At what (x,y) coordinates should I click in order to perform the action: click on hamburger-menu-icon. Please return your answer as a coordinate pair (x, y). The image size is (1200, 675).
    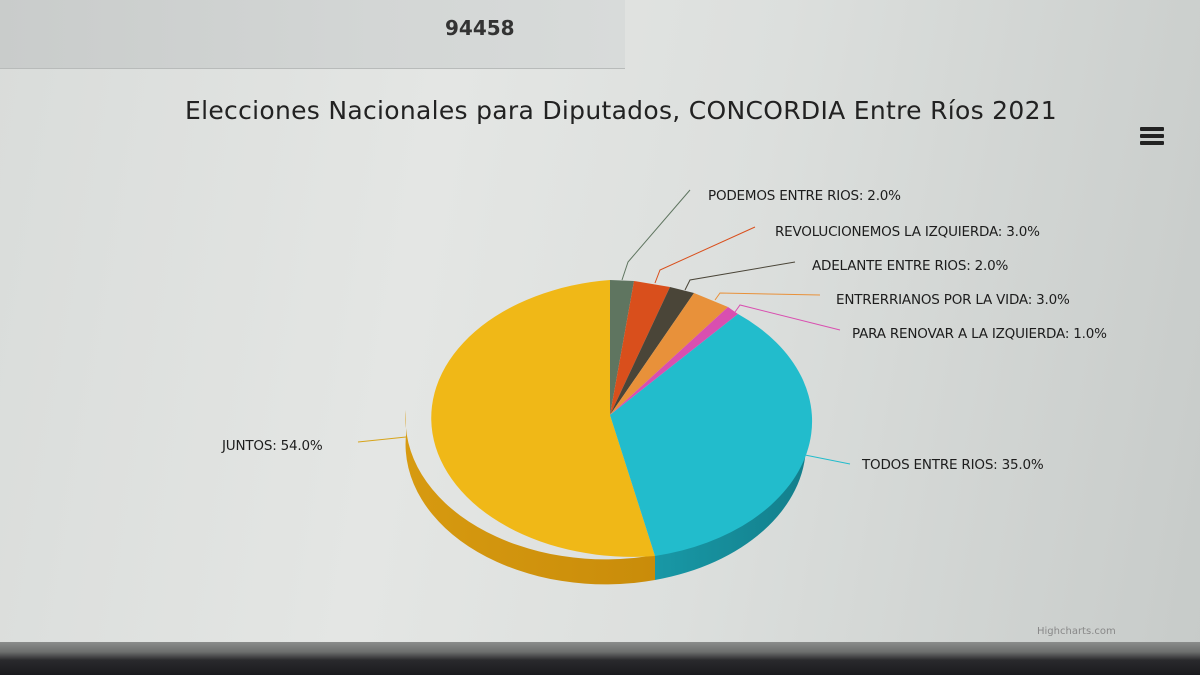
    Looking at the image, I should click on (1152, 138).